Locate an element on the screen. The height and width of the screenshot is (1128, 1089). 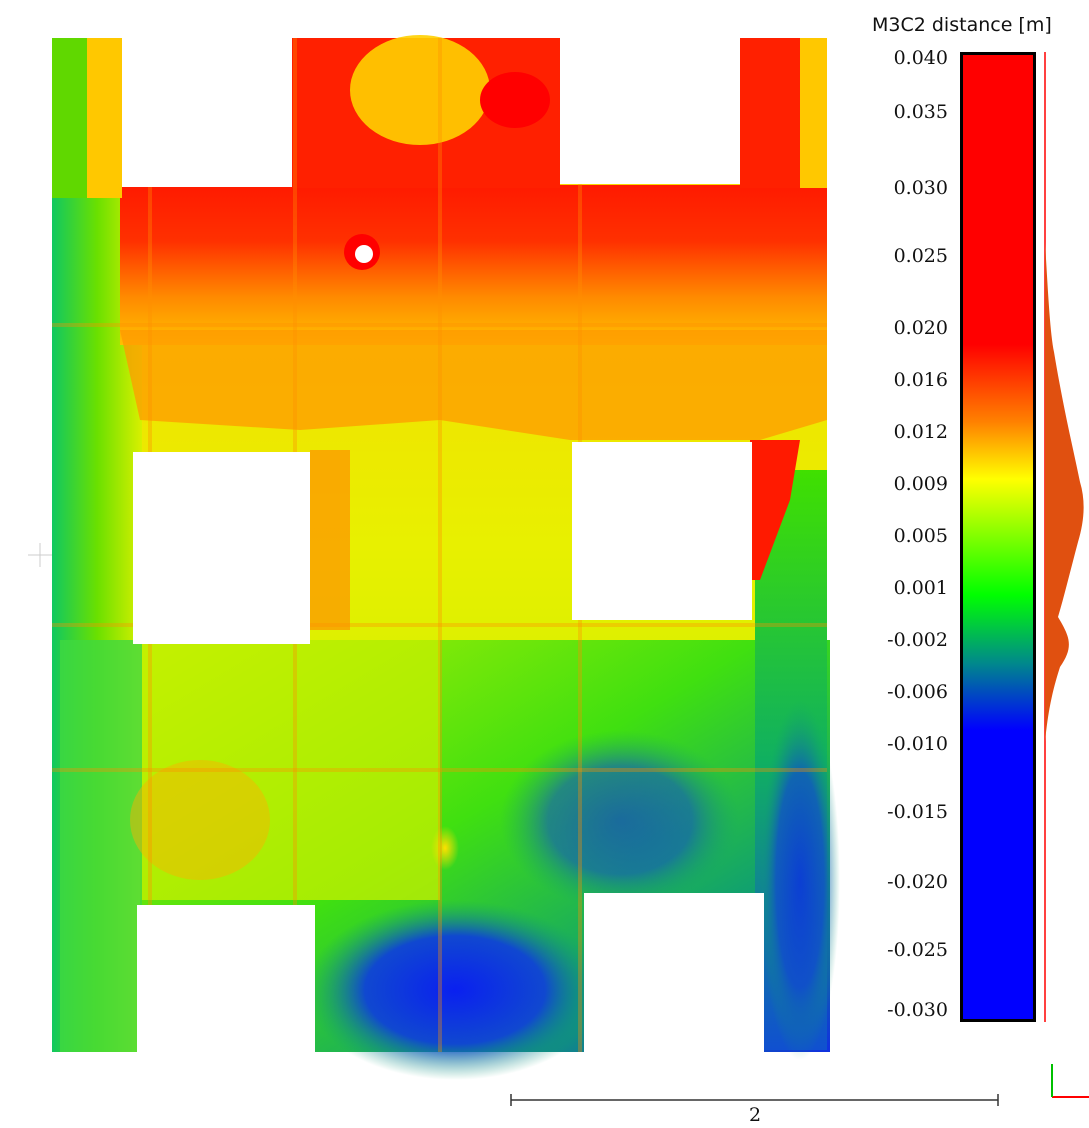
colorbar-tick-label: 0.030 is located at coordinates (920, 188).